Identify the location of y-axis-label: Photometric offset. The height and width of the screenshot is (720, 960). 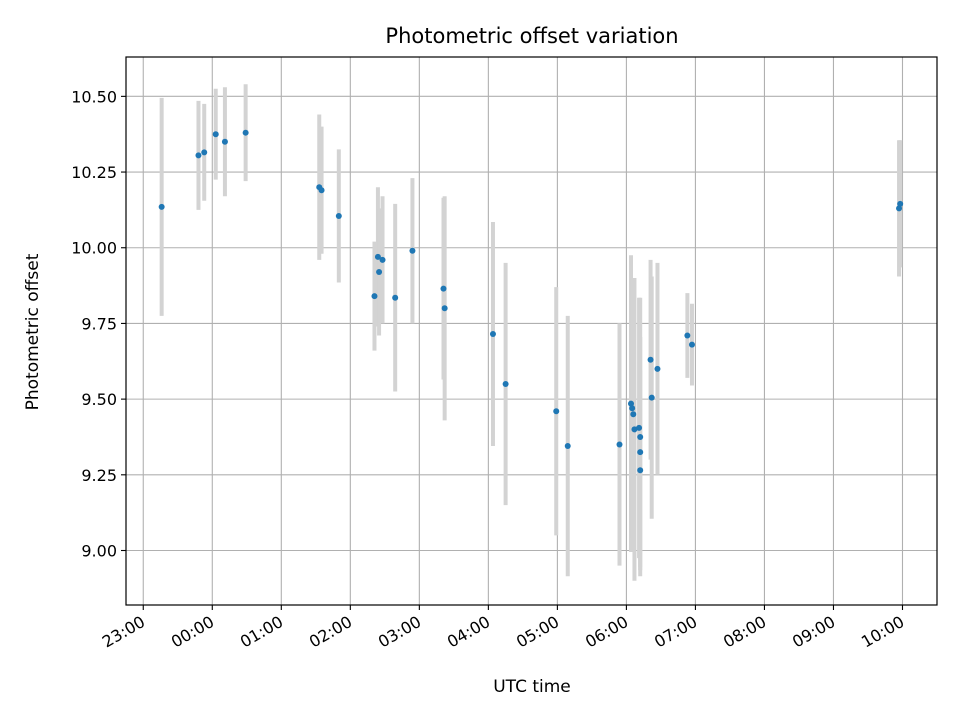
(33, 331).